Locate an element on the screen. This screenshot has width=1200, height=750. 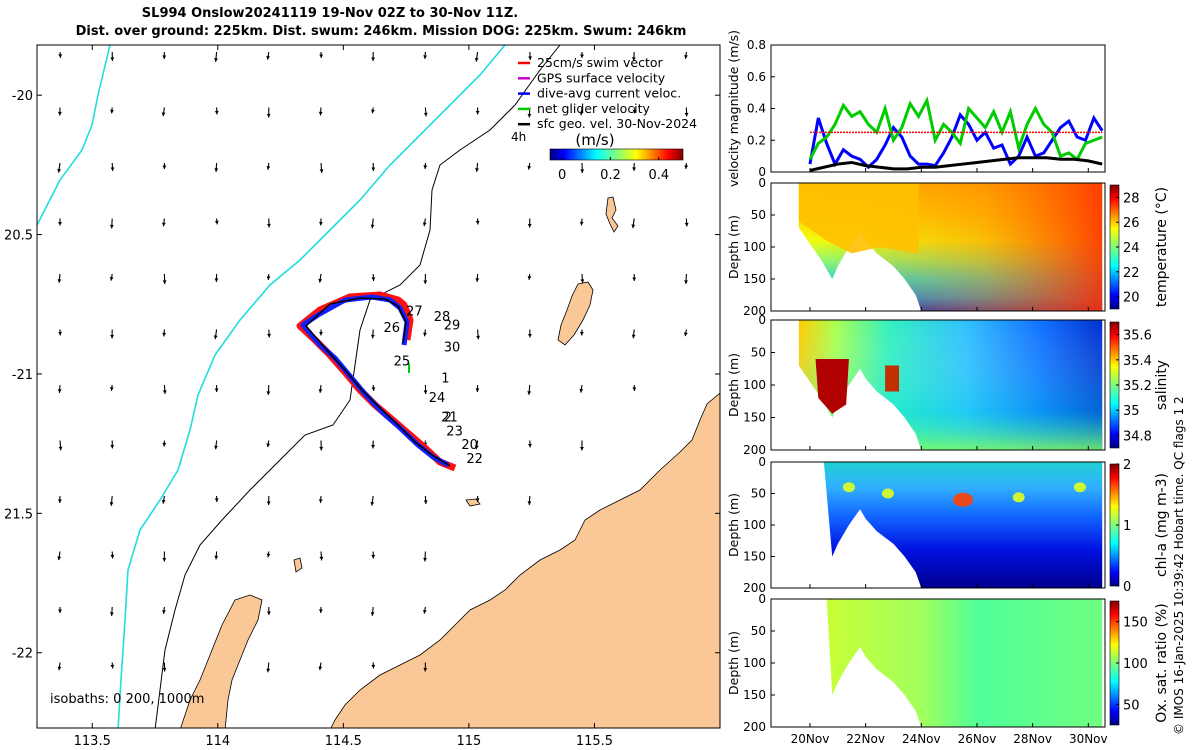
colorbar-tick-label: 2 is located at coordinates (1127, 465).